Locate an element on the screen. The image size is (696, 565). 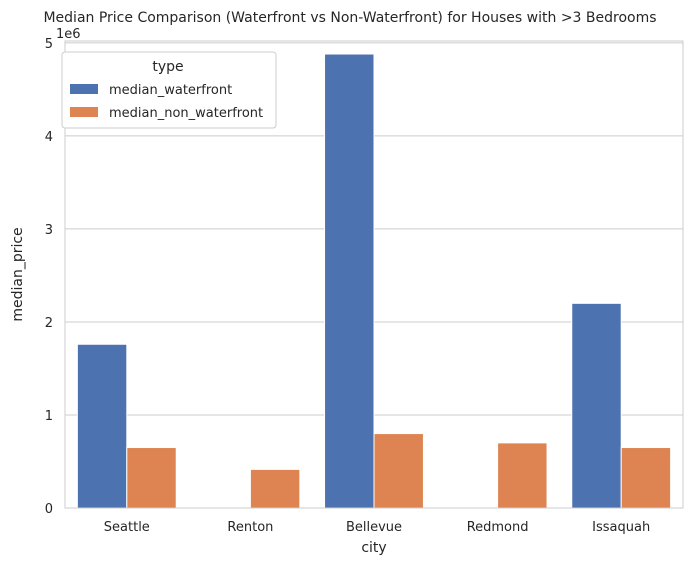
legend-box is located at coordinates (169, 90).